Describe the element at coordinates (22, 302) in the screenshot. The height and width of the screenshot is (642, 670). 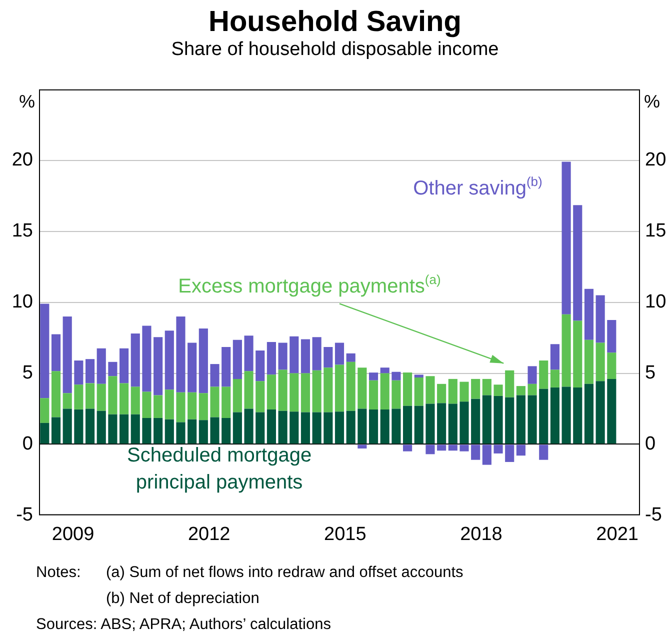
I see `y-tick-label: 10` at that location.